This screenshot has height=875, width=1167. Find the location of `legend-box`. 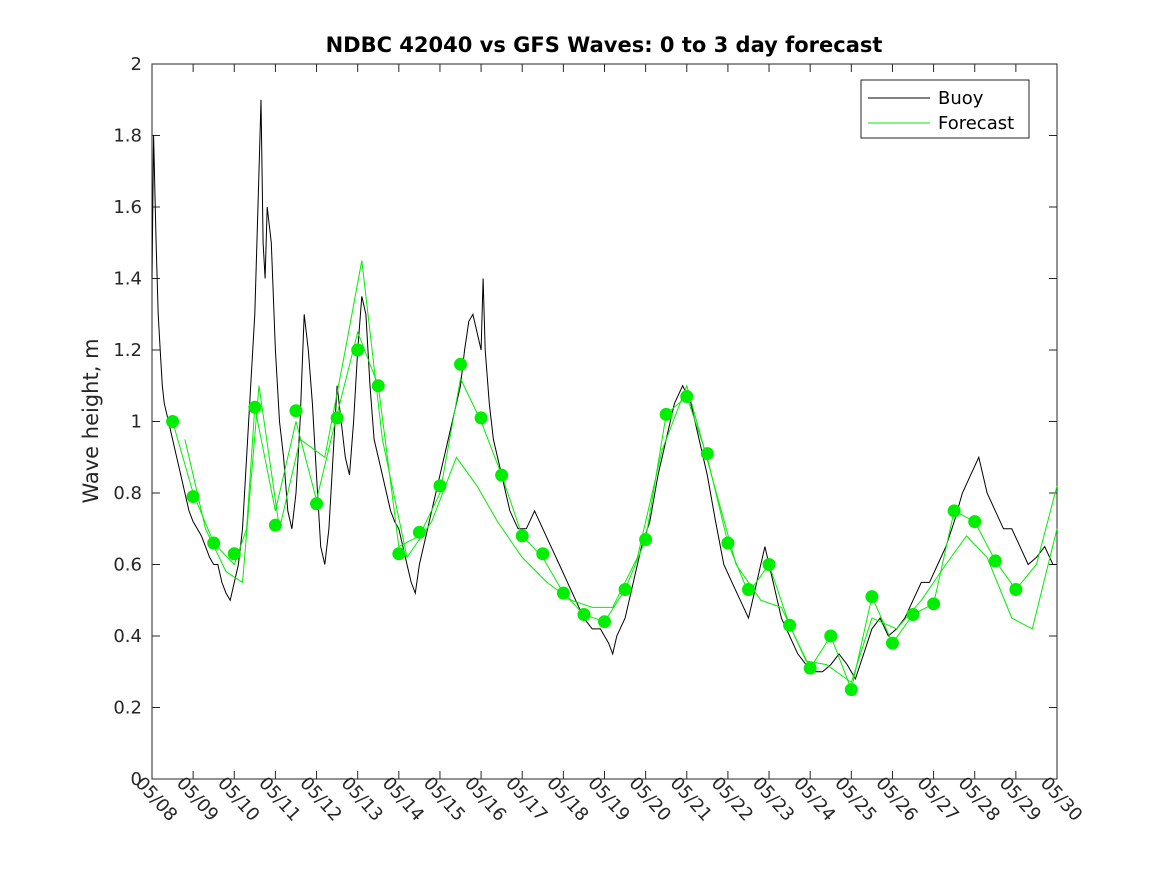

legend-box is located at coordinates (945, 109).